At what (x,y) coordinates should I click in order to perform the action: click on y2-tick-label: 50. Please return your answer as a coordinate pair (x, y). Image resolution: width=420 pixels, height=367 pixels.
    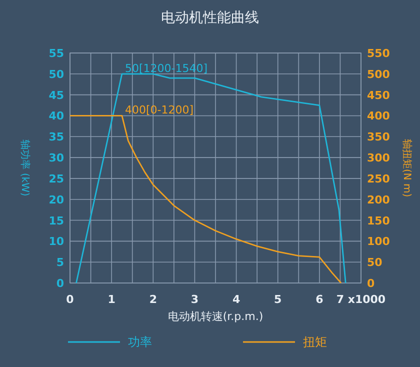
    Looking at the image, I should click on (375, 263).